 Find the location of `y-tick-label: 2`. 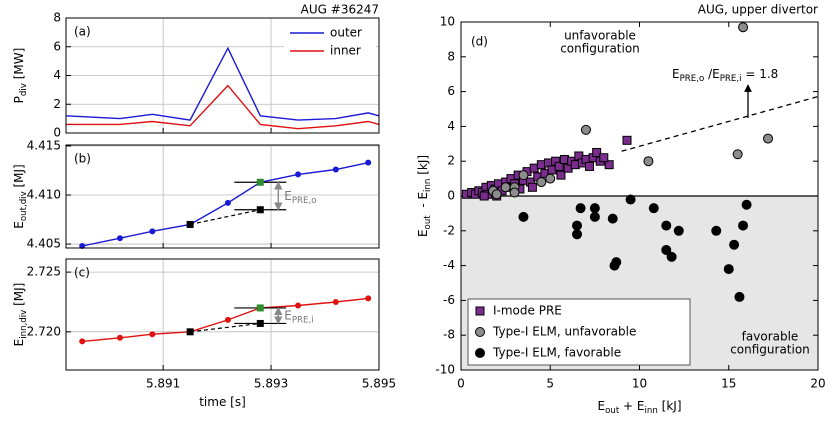

y-tick-label: 2 is located at coordinates (57, 104).